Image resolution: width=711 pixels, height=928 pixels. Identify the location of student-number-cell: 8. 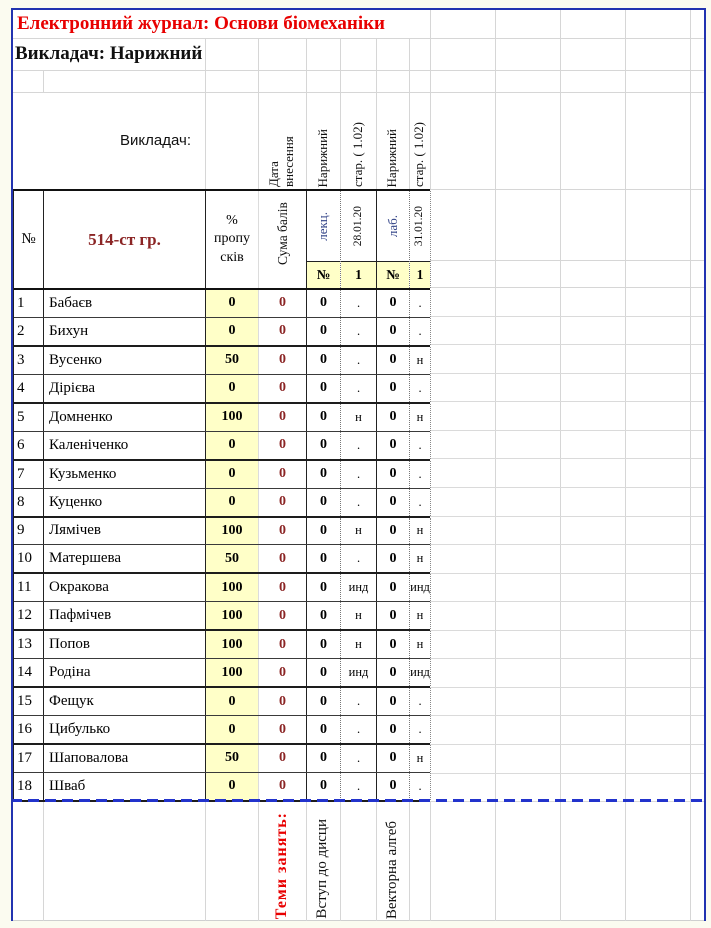
(29, 502).